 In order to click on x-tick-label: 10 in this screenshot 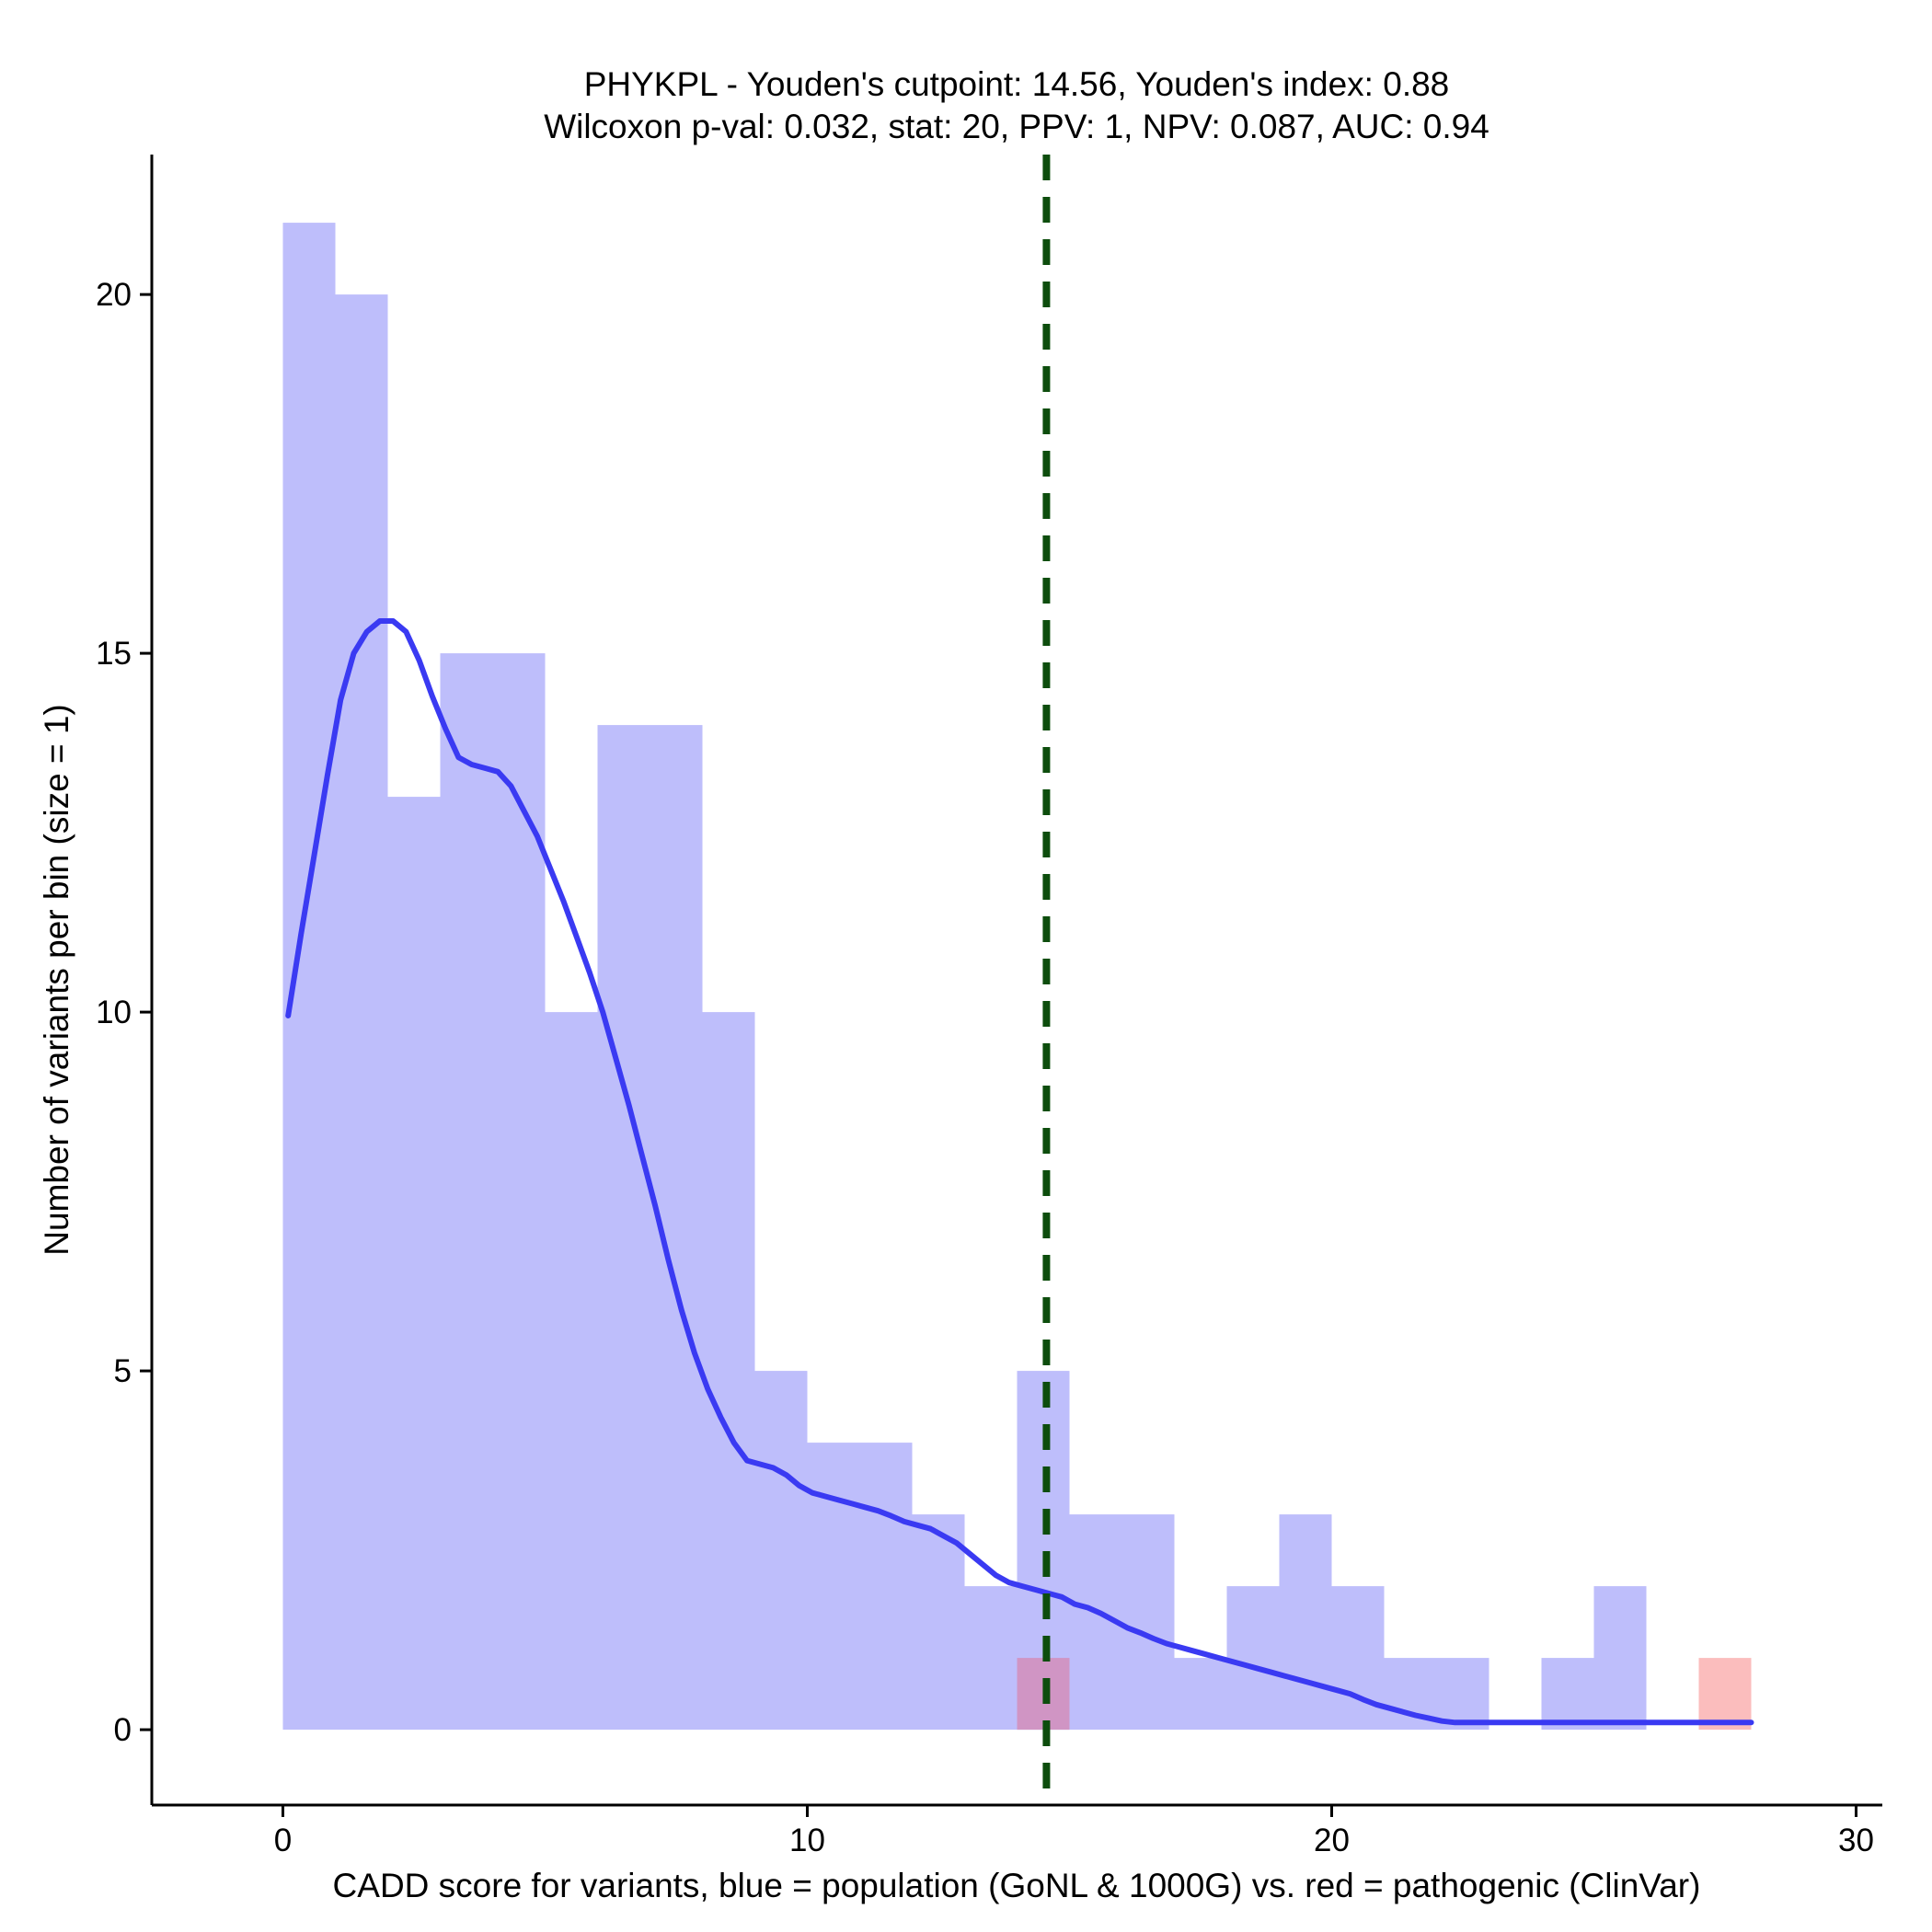, I will do `click(807, 1840)`.